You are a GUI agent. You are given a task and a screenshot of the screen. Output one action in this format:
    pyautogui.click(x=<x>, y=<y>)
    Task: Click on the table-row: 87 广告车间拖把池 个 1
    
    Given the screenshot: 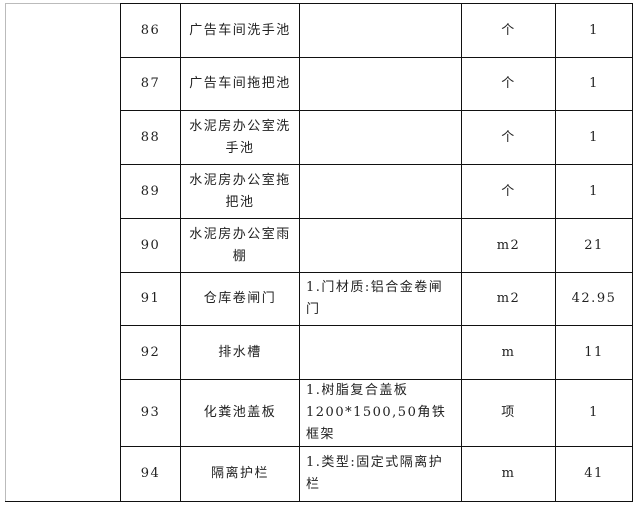 What is the action you would take?
    pyautogui.click(x=319, y=84)
    